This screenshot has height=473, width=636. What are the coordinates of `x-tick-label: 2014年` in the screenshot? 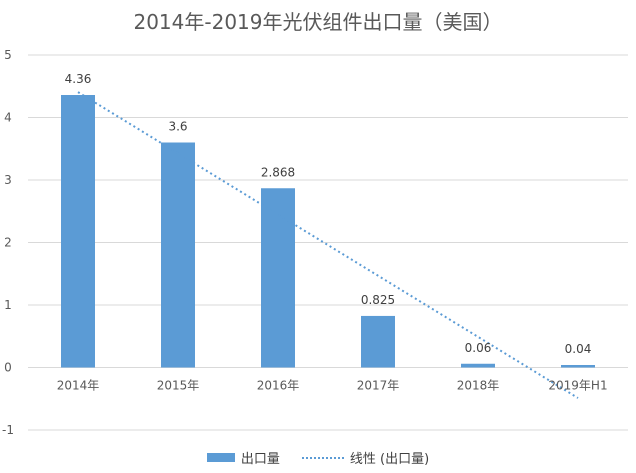 It's located at (78, 386).